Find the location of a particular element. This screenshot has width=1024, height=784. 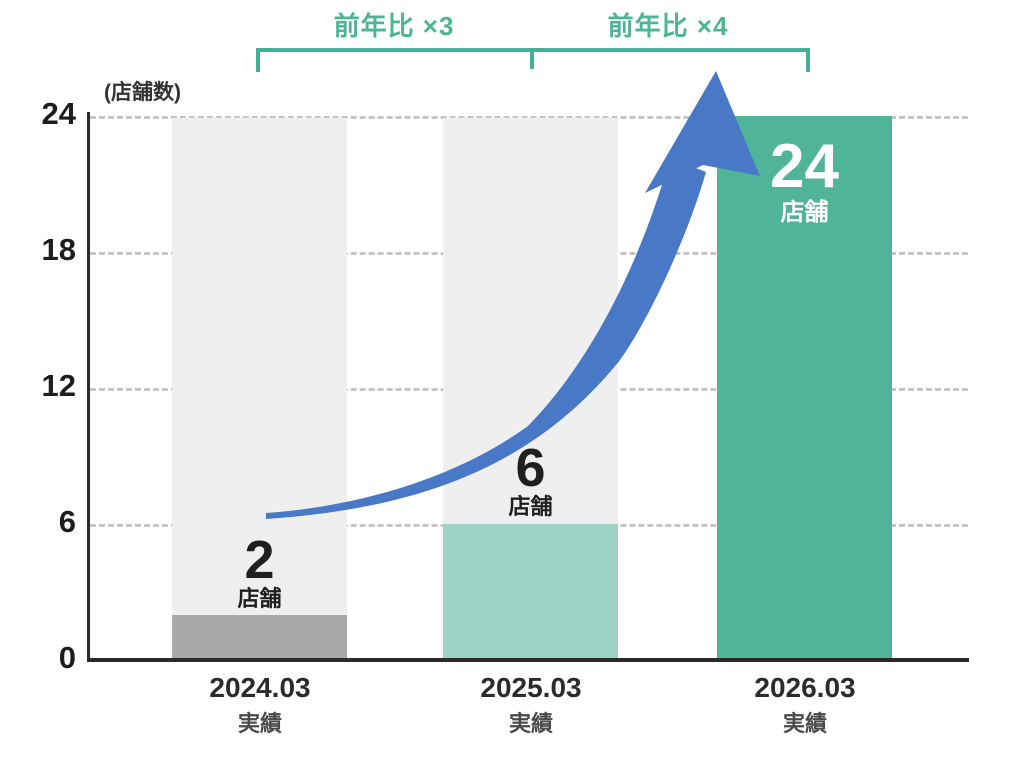

x-sublabel-2025: 実績 is located at coordinates (530, 723).